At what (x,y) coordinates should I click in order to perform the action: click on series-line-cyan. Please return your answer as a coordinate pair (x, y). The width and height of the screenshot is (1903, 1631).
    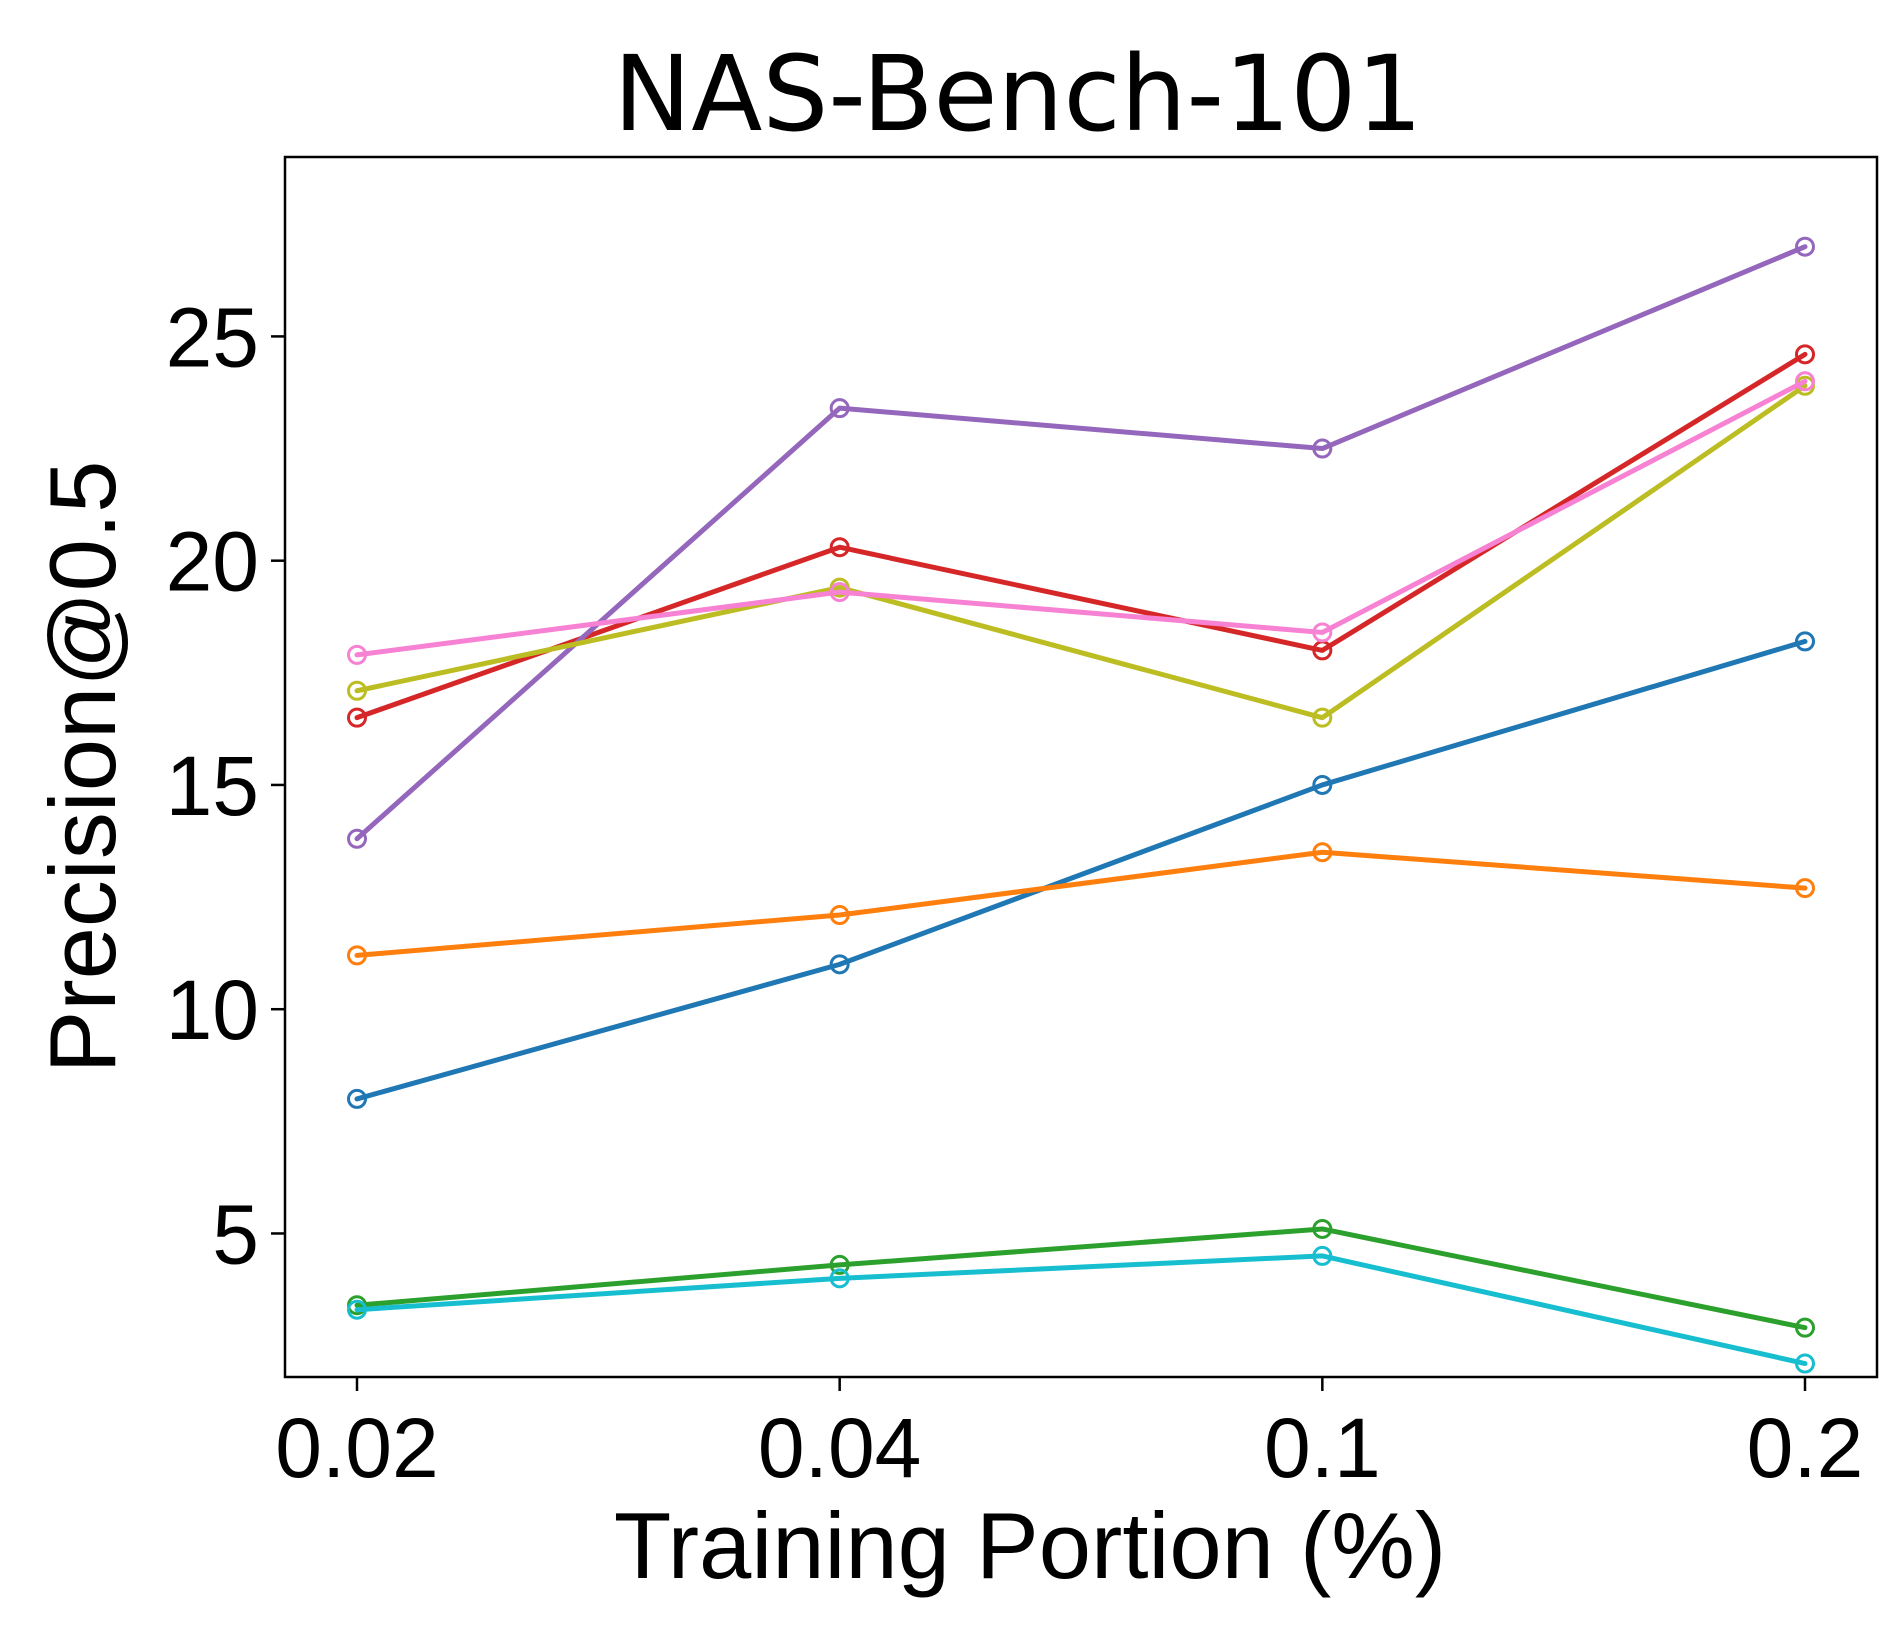
    Looking at the image, I should click on (1081, 1310).